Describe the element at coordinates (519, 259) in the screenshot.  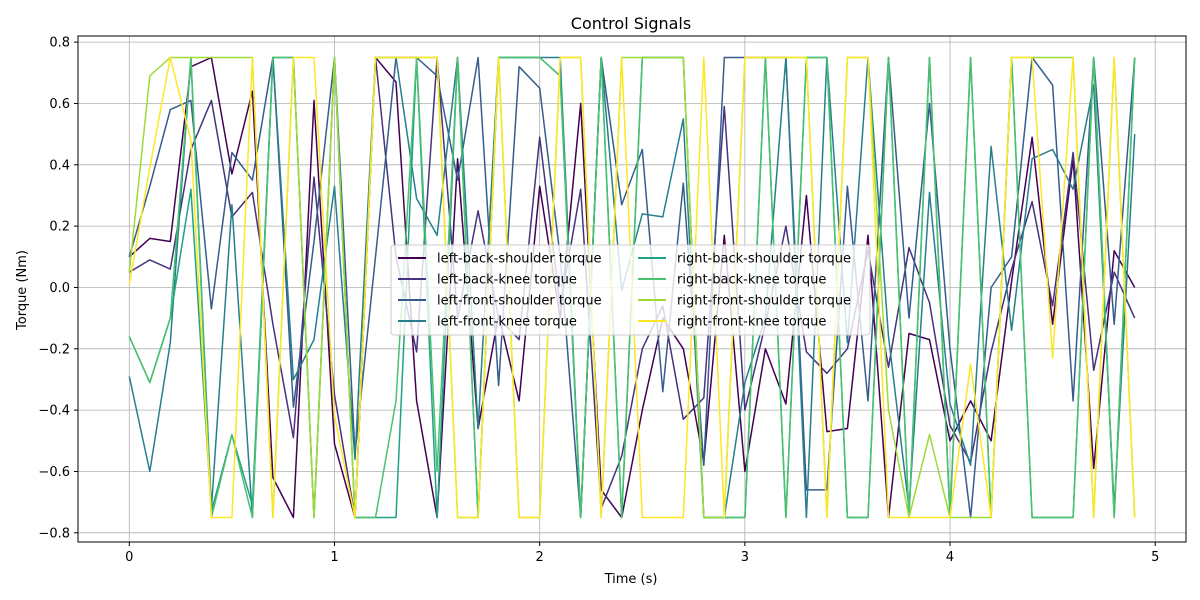
I see `legend-label: left-back-shoulder torque` at that location.